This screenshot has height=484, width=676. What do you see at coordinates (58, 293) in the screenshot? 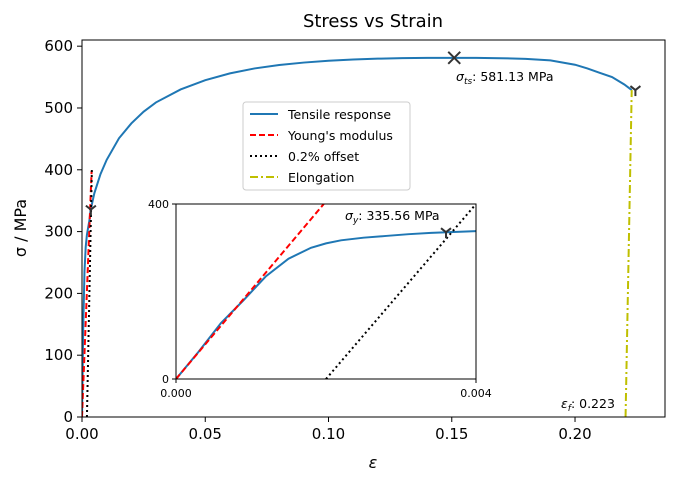
I see `y-tick-label: 200` at bounding box center [58, 293].